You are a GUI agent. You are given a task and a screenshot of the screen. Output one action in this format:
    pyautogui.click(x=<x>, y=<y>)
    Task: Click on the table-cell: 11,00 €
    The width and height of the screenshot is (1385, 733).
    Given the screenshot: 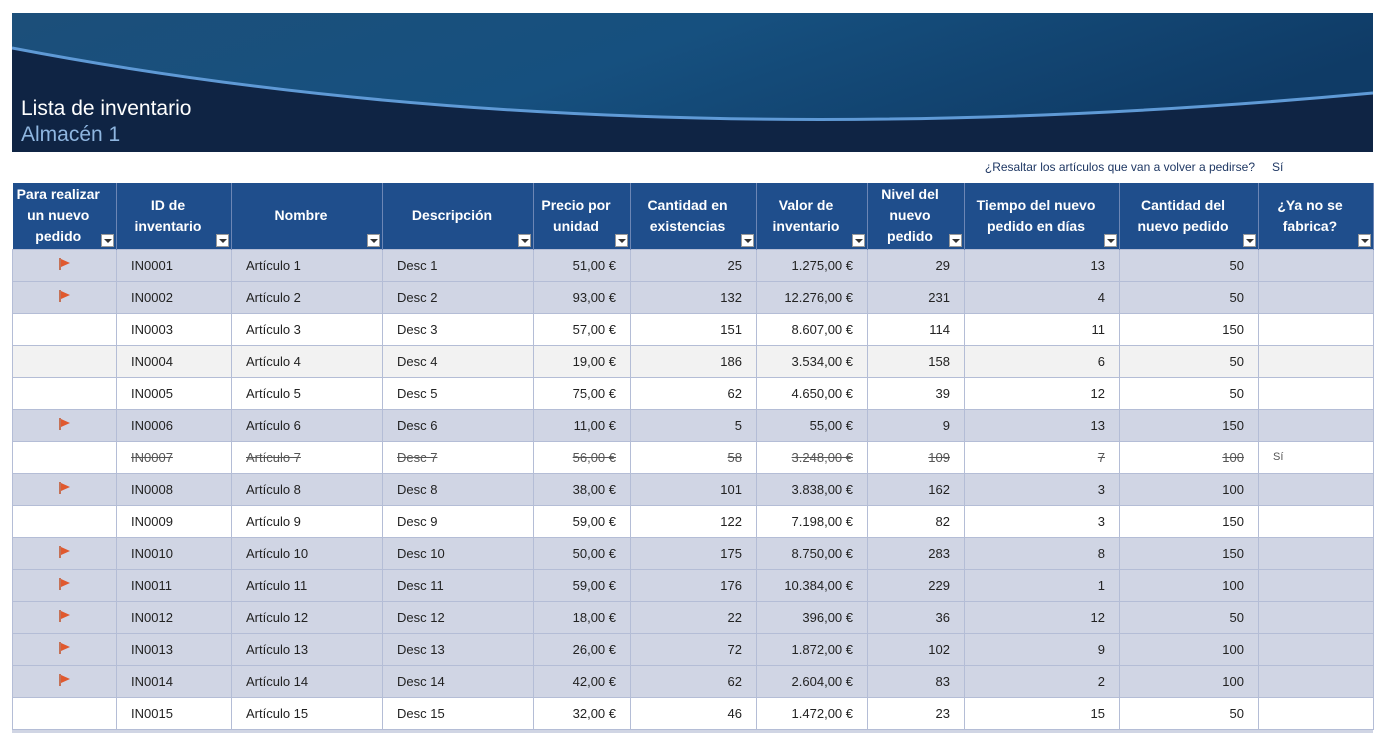 What is the action you would take?
    pyautogui.click(x=582, y=425)
    